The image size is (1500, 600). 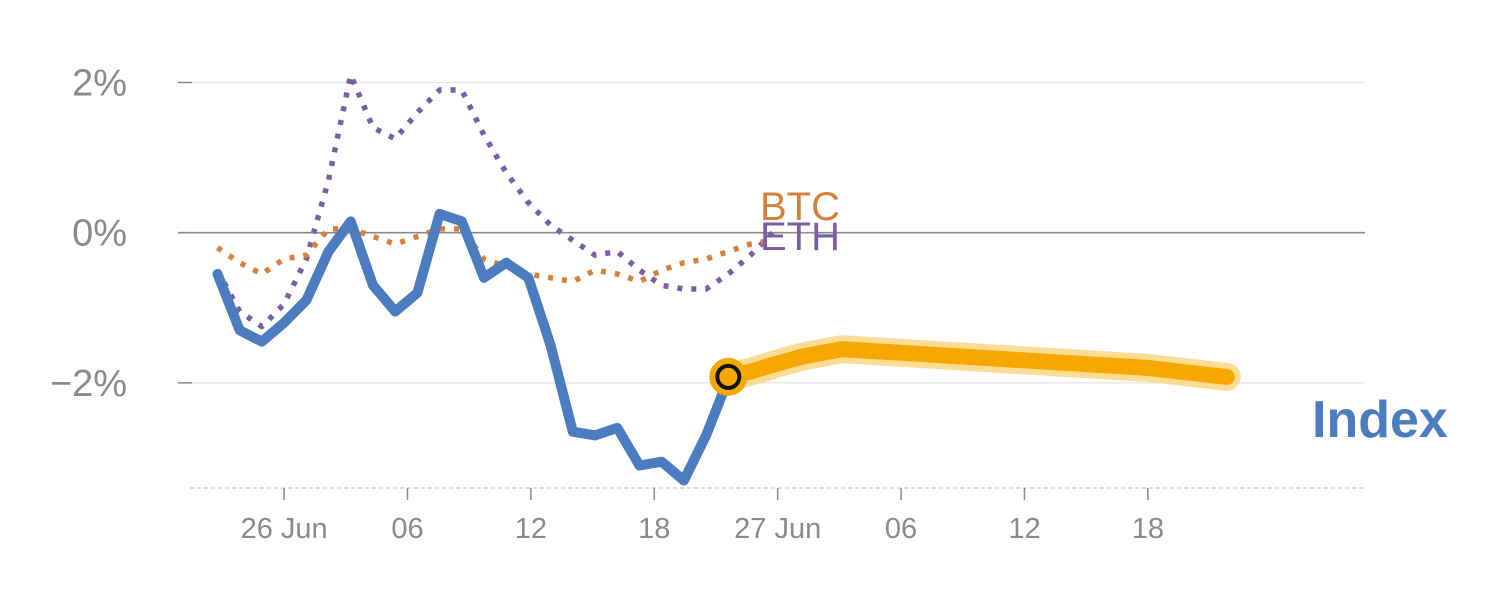 I want to click on x-tick-label: 26 Jun, so click(x=284, y=529).